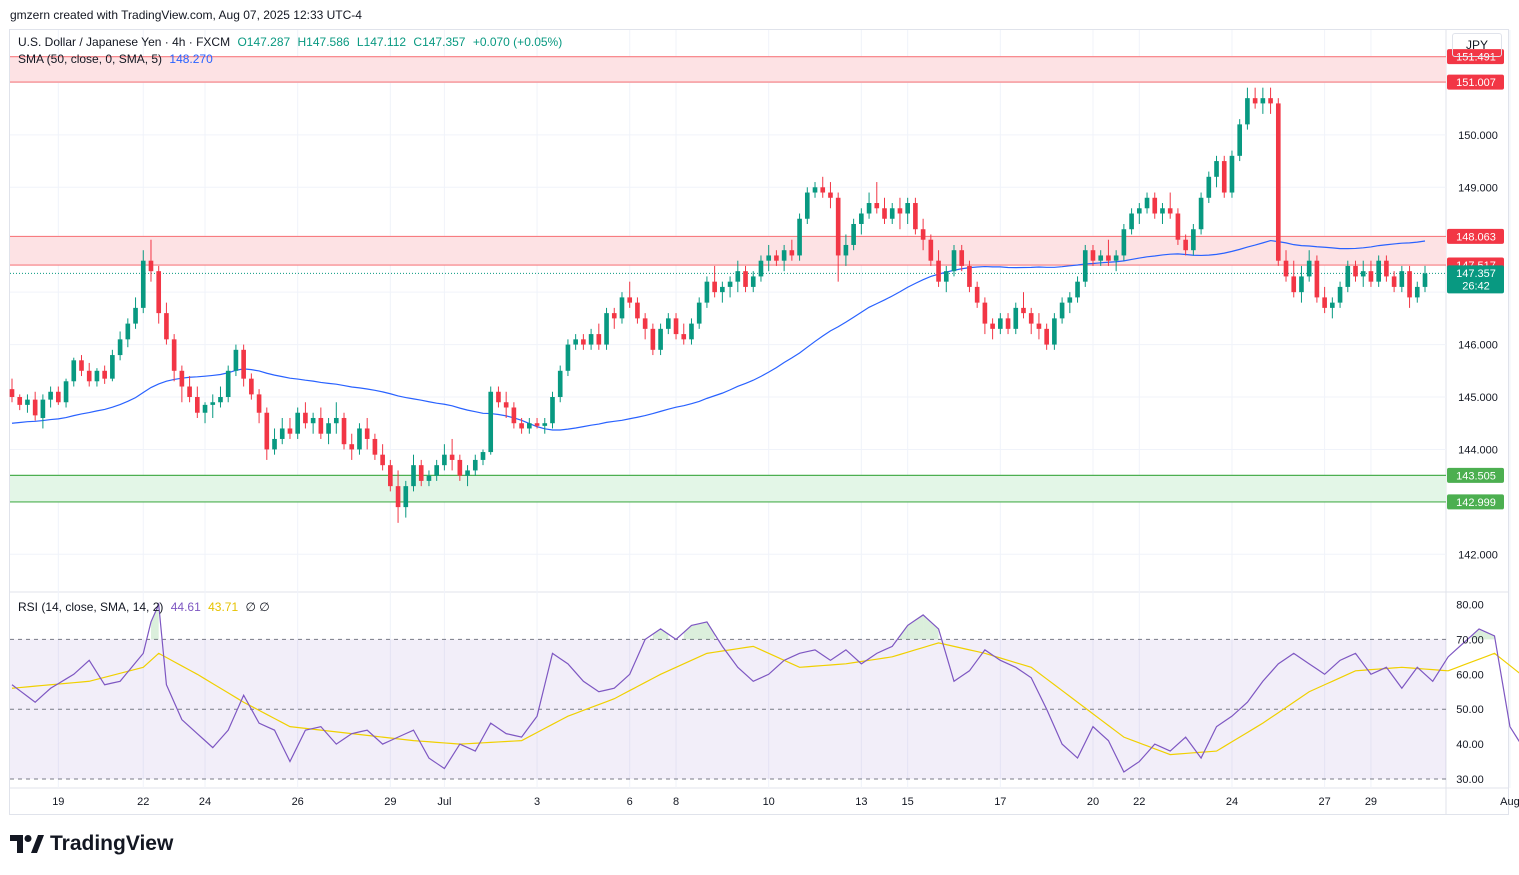  What do you see at coordinates (1478, 555) in the screenshot?
I see `price-tick-label: 142.000` at bounding box center [1478, 555].